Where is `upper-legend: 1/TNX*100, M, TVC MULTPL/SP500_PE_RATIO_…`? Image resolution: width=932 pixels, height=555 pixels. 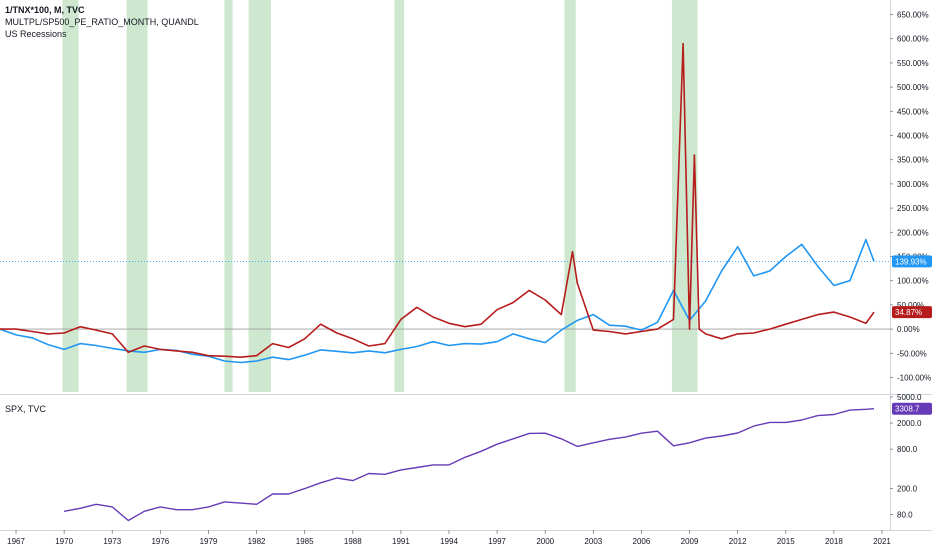 upper-legend: 1/TNX*100, M, TVC MULTPL/SP500_PE_RATIO_… is located at coordinates (102, 22).